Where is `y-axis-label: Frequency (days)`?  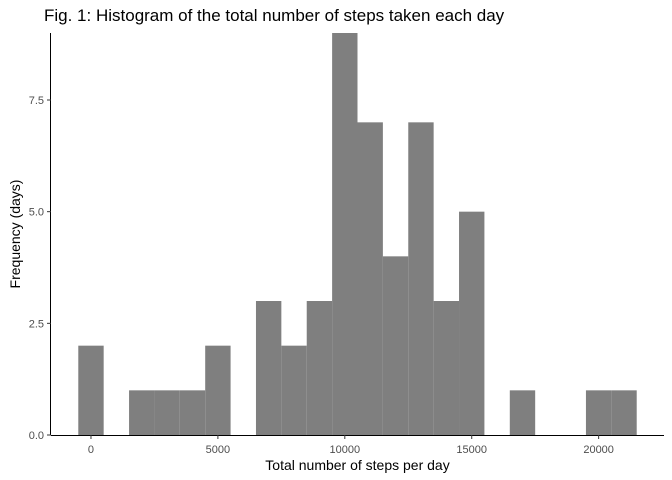
y-axis-label: Frequency (days) is located at coordinates (15, 234).